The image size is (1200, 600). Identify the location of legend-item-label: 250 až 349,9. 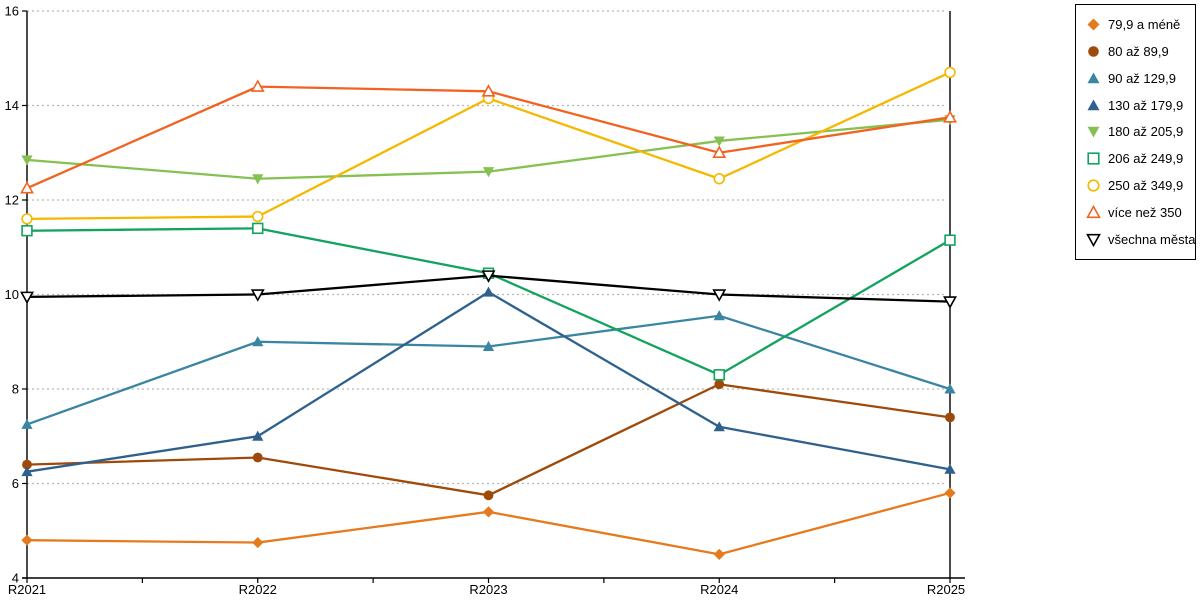
(1146, 186).